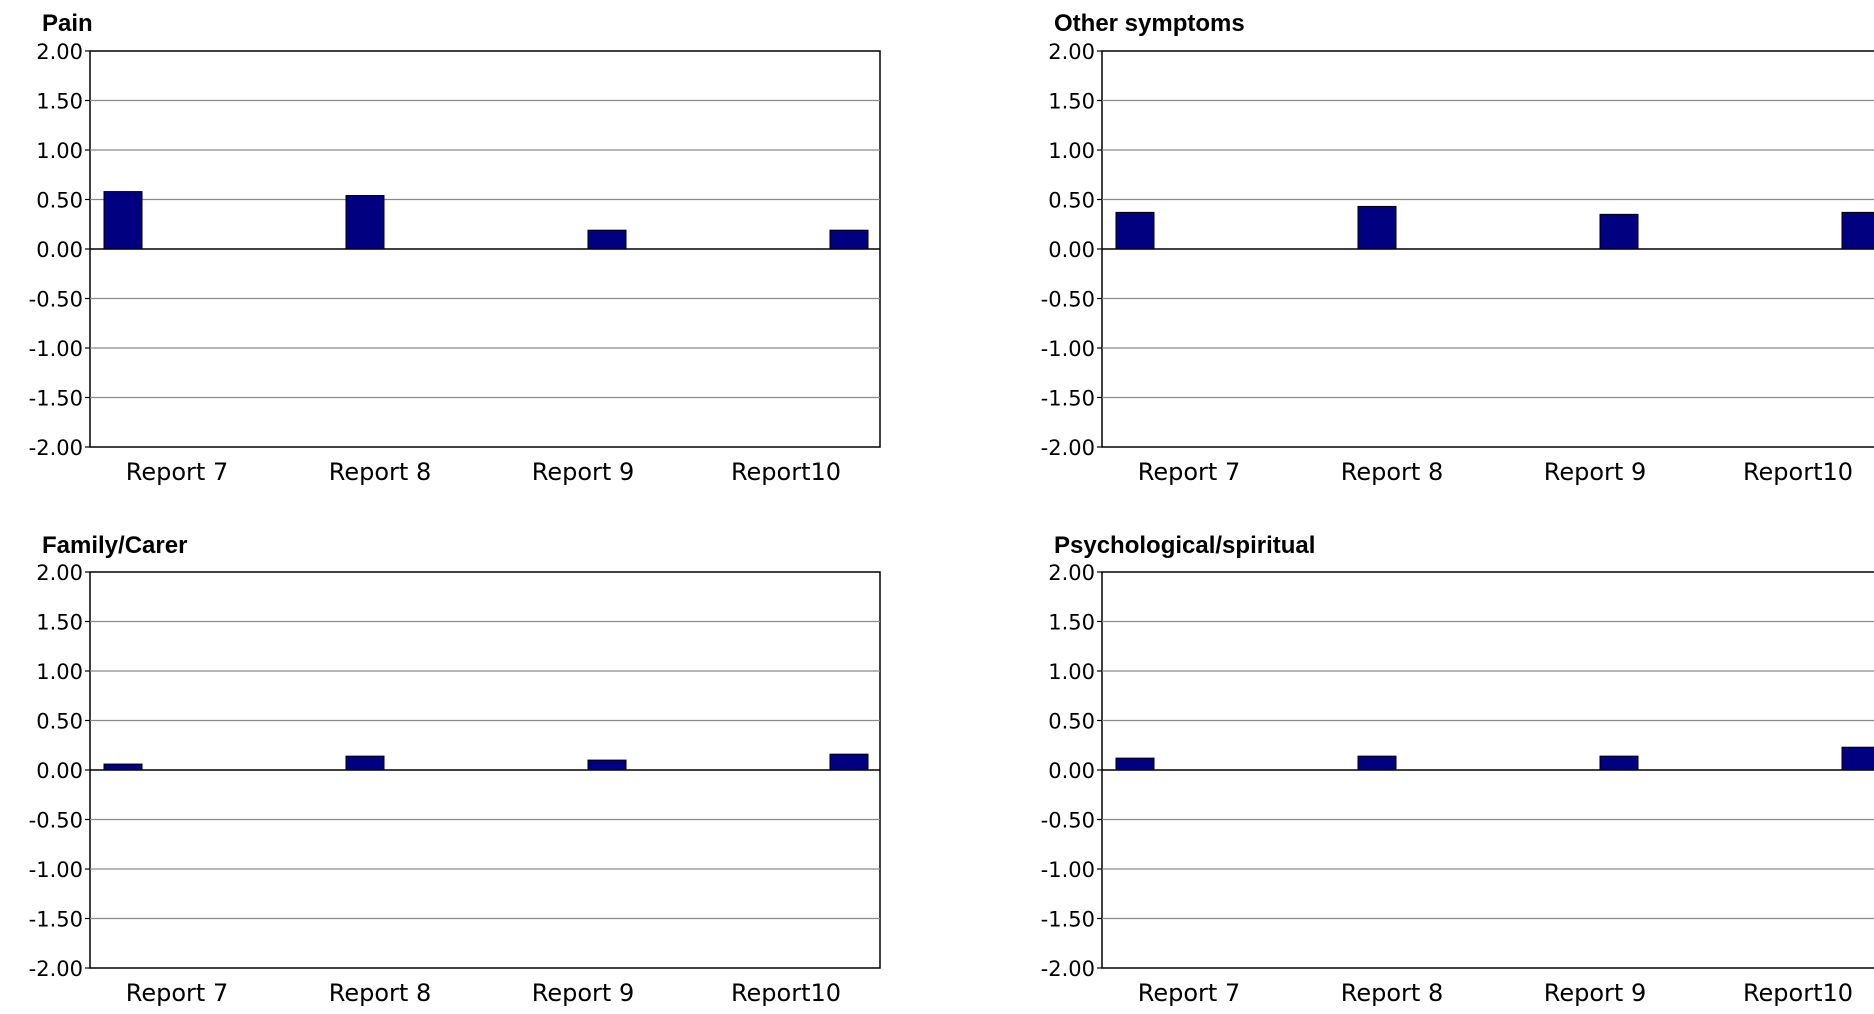 The height and width of the screenshot is (1014, 1874). Describe the element at coordinates (67, 23) in the screenshot. I see `chart-title: Pain` at that location.